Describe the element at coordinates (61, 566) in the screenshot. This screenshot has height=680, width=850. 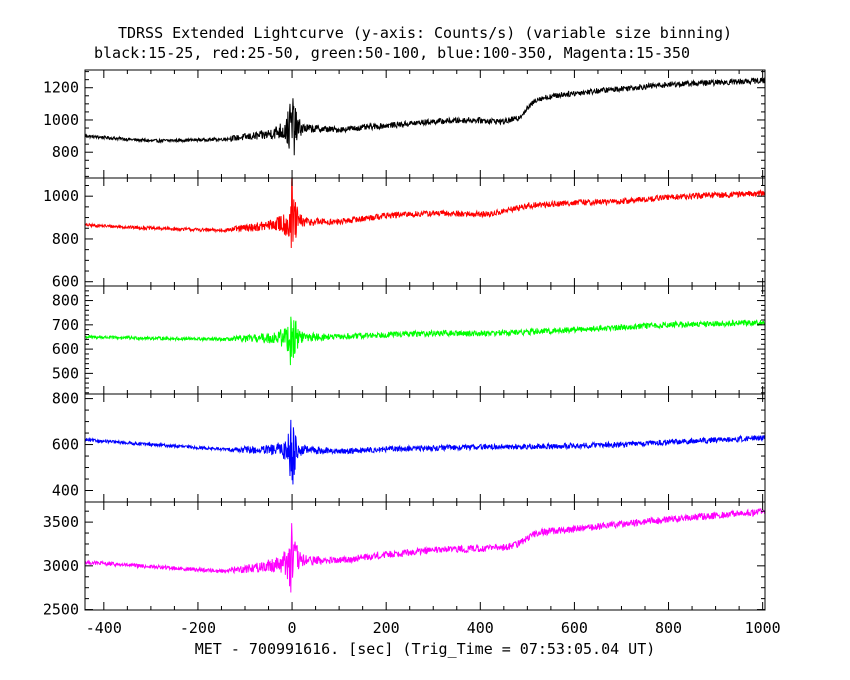
I see `y-tick-label-magenta: 3000` at that location.